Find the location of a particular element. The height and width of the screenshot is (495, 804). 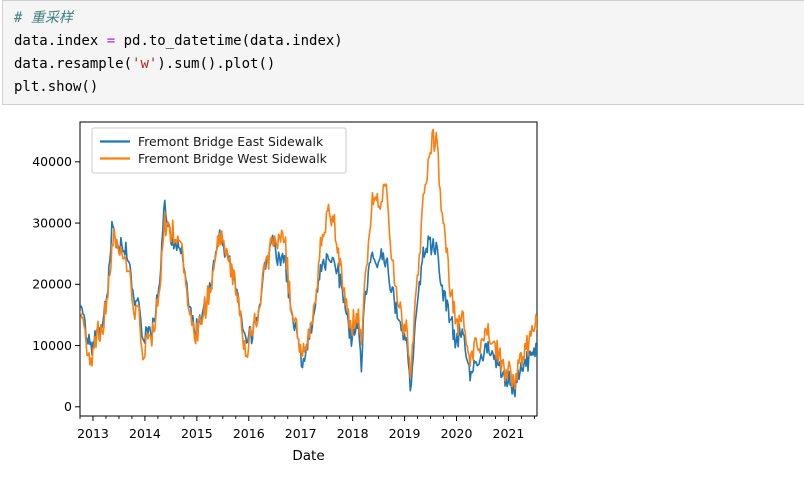

x-axis: 2013 2014 2015 2016 2017 2018 2019 2020 2021 is located at coordinates (306, 428).